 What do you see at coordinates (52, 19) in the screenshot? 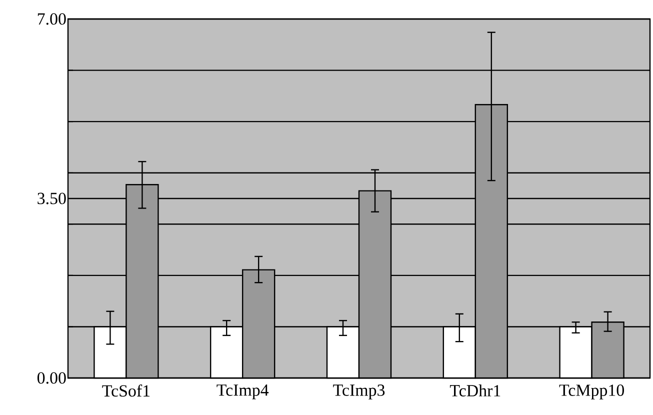
I see `y-tick-label: 7.00` at bounding box center [52, 19].